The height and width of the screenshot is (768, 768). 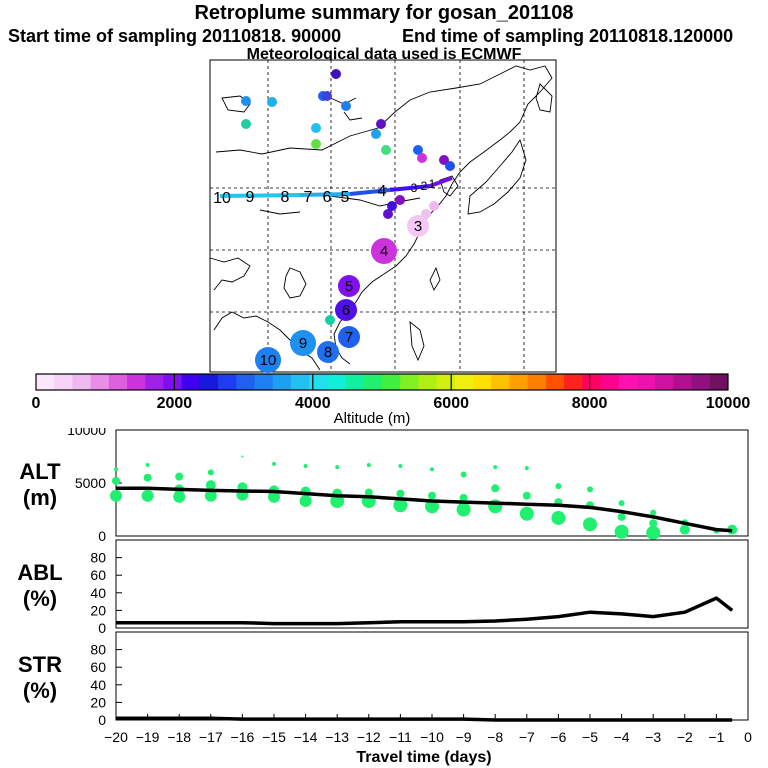 What do you see at coordinates (327, 197) in the screenshot?
I see `trajectory-label-6: 6` at bounding box center [327, 197].